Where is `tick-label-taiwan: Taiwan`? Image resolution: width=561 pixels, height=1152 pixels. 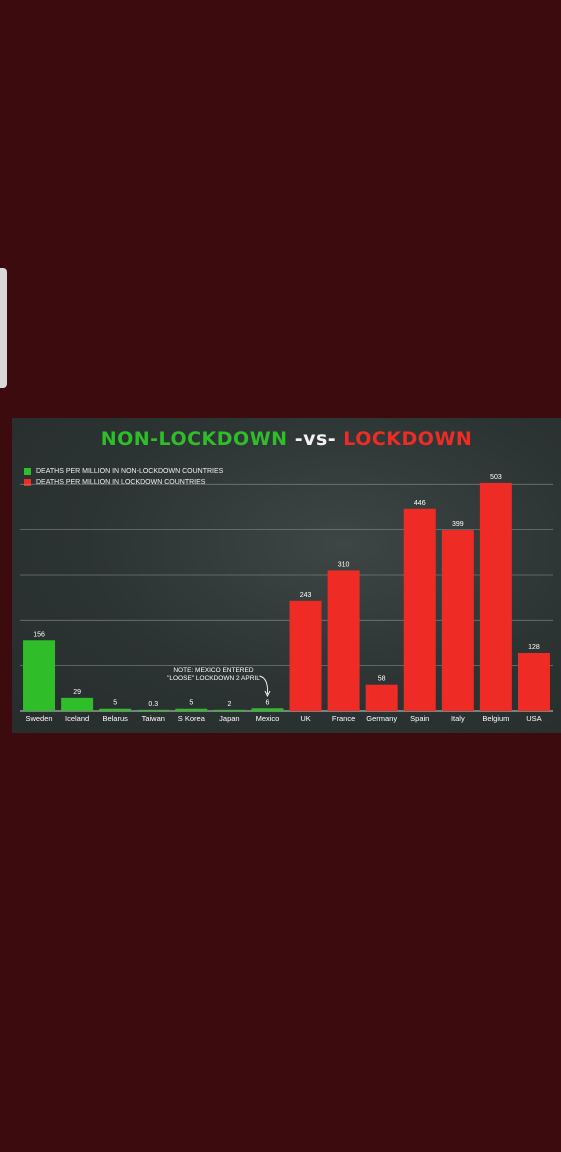 tick-label-taiwan: Taiwan is located at coordinates (153, 718).